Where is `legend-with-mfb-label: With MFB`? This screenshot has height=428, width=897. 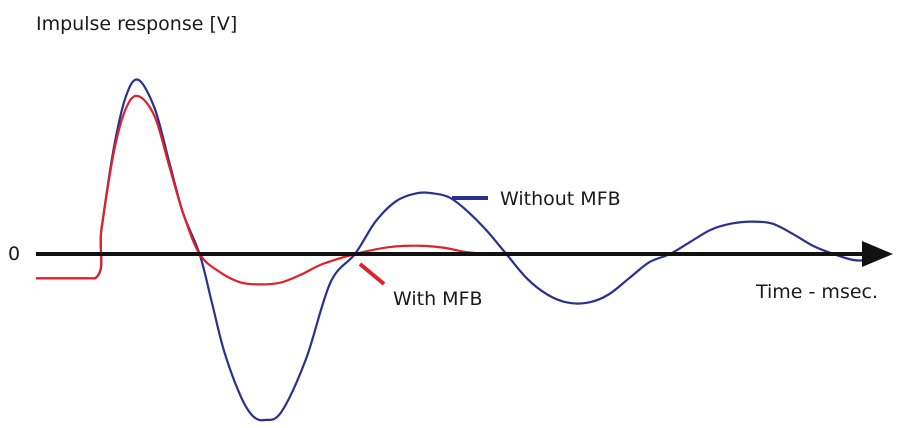
legend-with-mfb-label: With MFB is located at coordinates (438, 299).